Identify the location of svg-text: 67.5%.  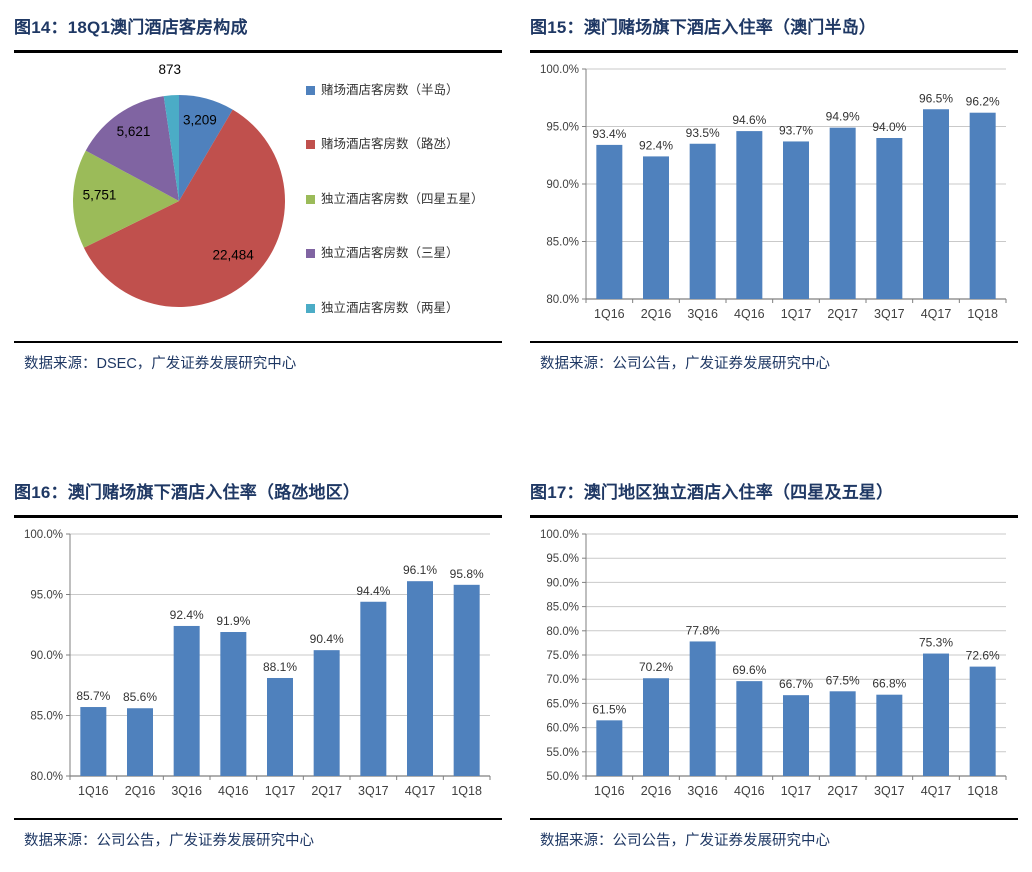
(843, 680).